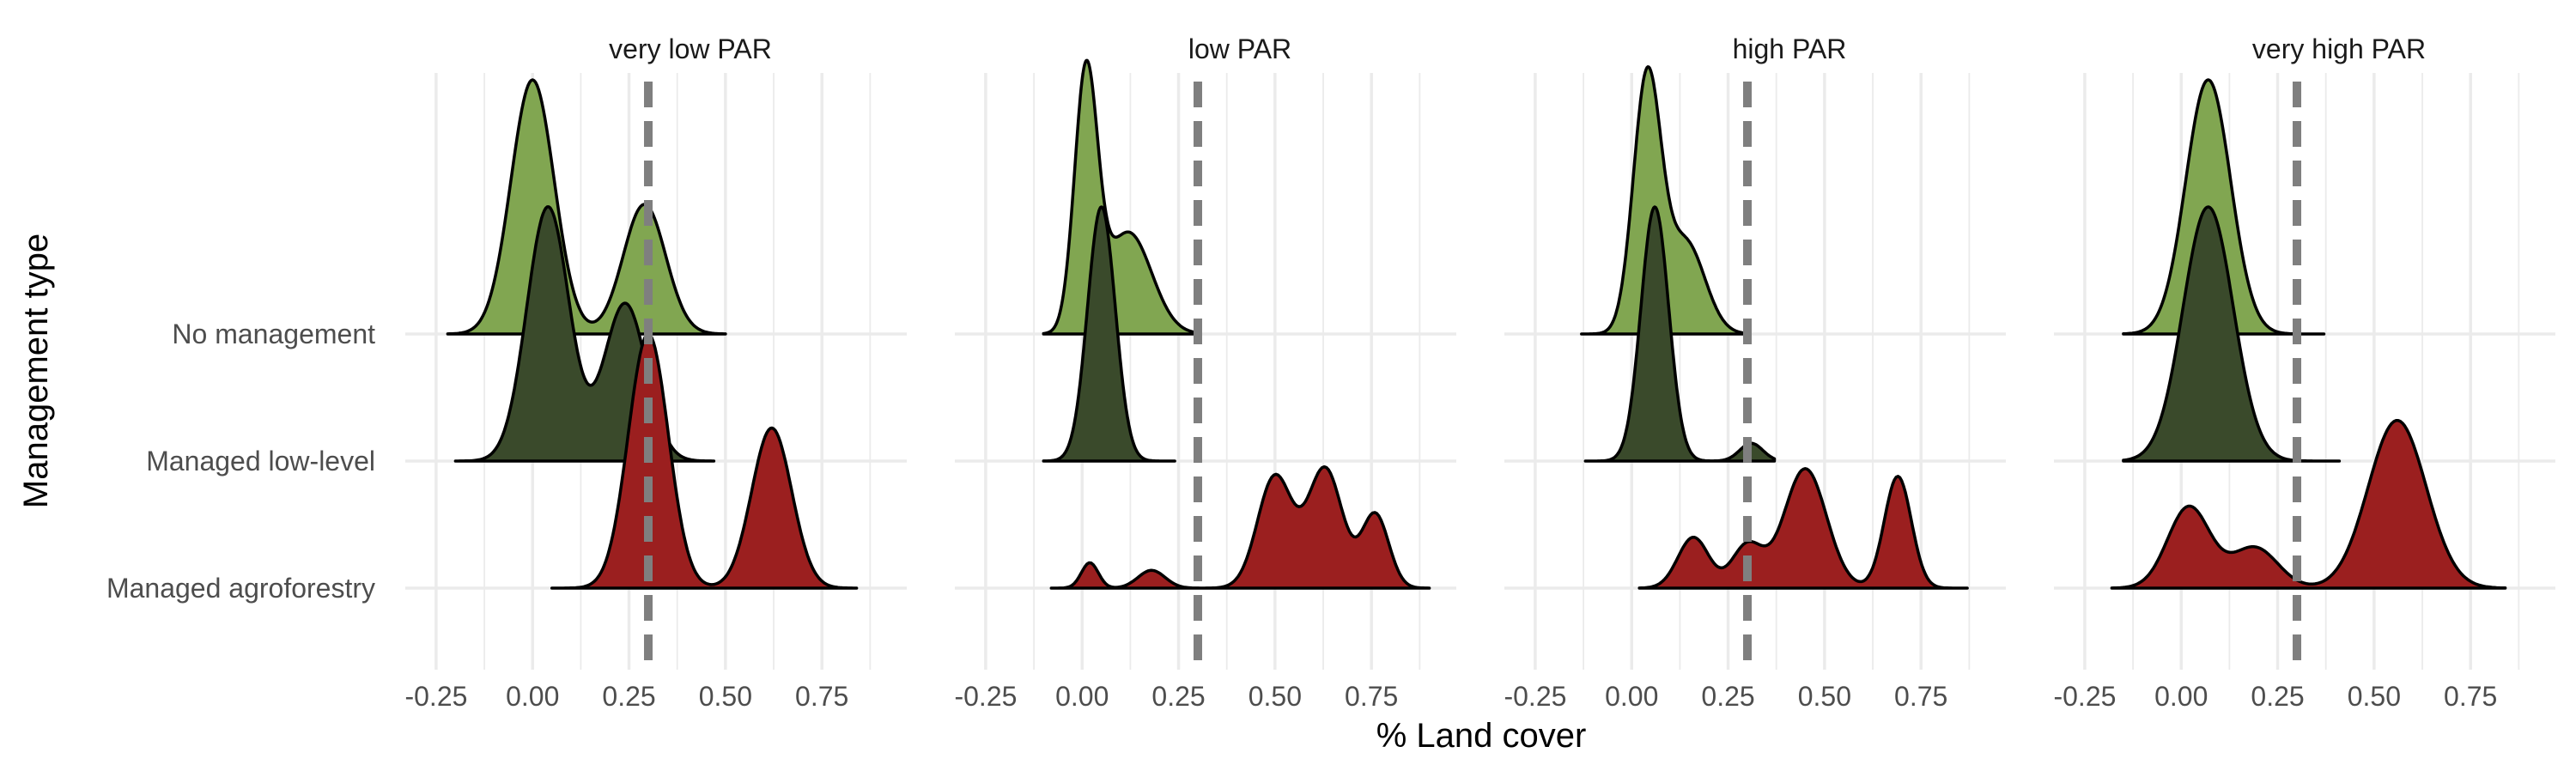  I want to click on ridge-low-par-managed-low-level, so click(1109, 334).